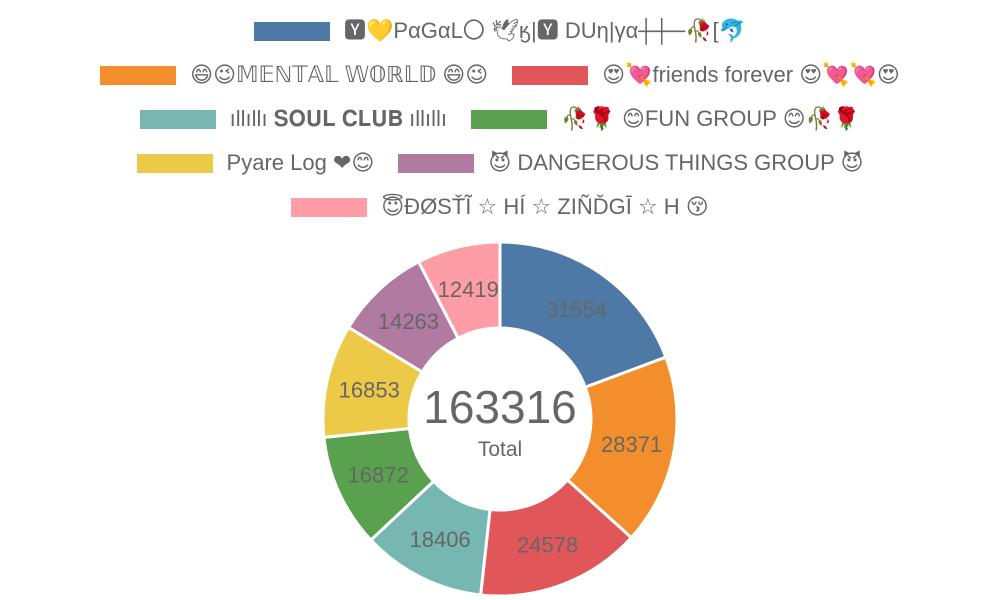 The image size is (1000, 600). I want to click on legend-label: 😄😉𝕄𝔼ℕ𝕋𝔸𝕃 𝕎𝕆ℝ𝕃𝔻 😄😉, so click(339, 74).